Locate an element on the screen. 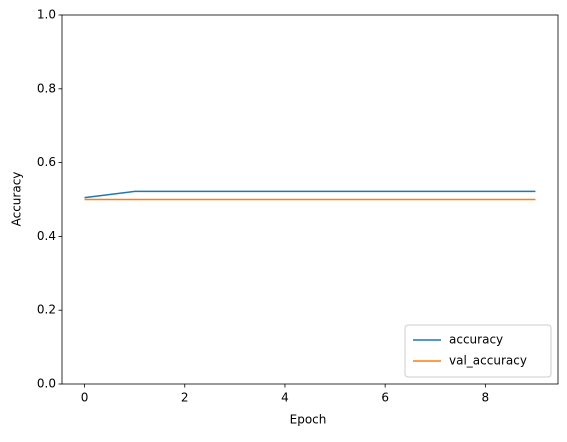 The width and height of the screenshot is (567, 442). y-tick-label: 0.0 is located at coordinates (46, 384).